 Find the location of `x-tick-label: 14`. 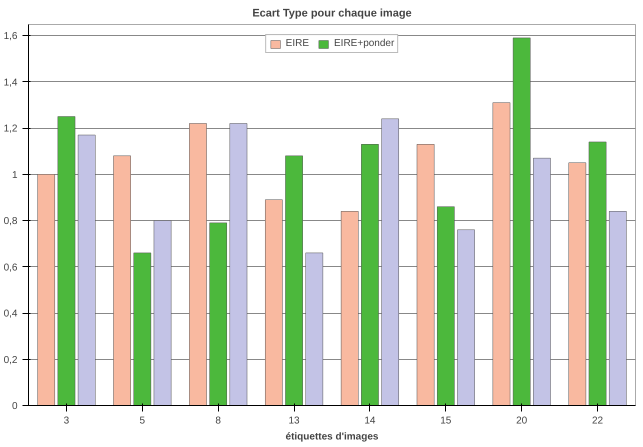

x-tick-label: 14 is located at coordinates (370, 421).